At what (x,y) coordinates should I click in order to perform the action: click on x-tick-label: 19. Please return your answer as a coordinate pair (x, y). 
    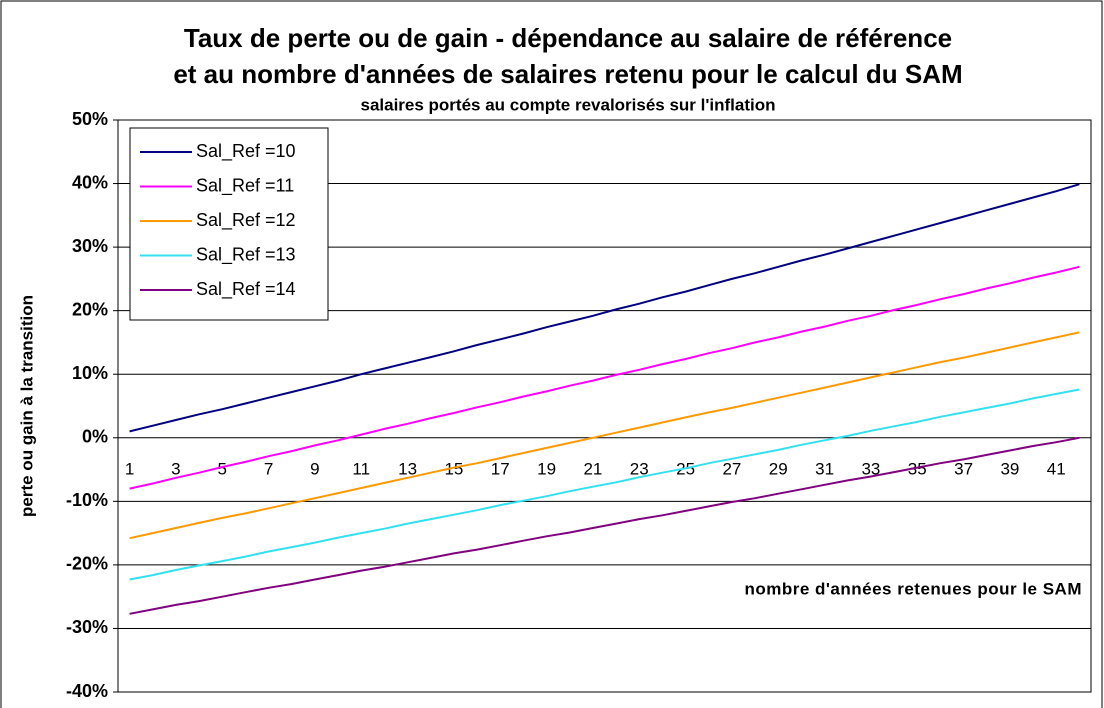
    Looking at the image, I should click on (546, 468).